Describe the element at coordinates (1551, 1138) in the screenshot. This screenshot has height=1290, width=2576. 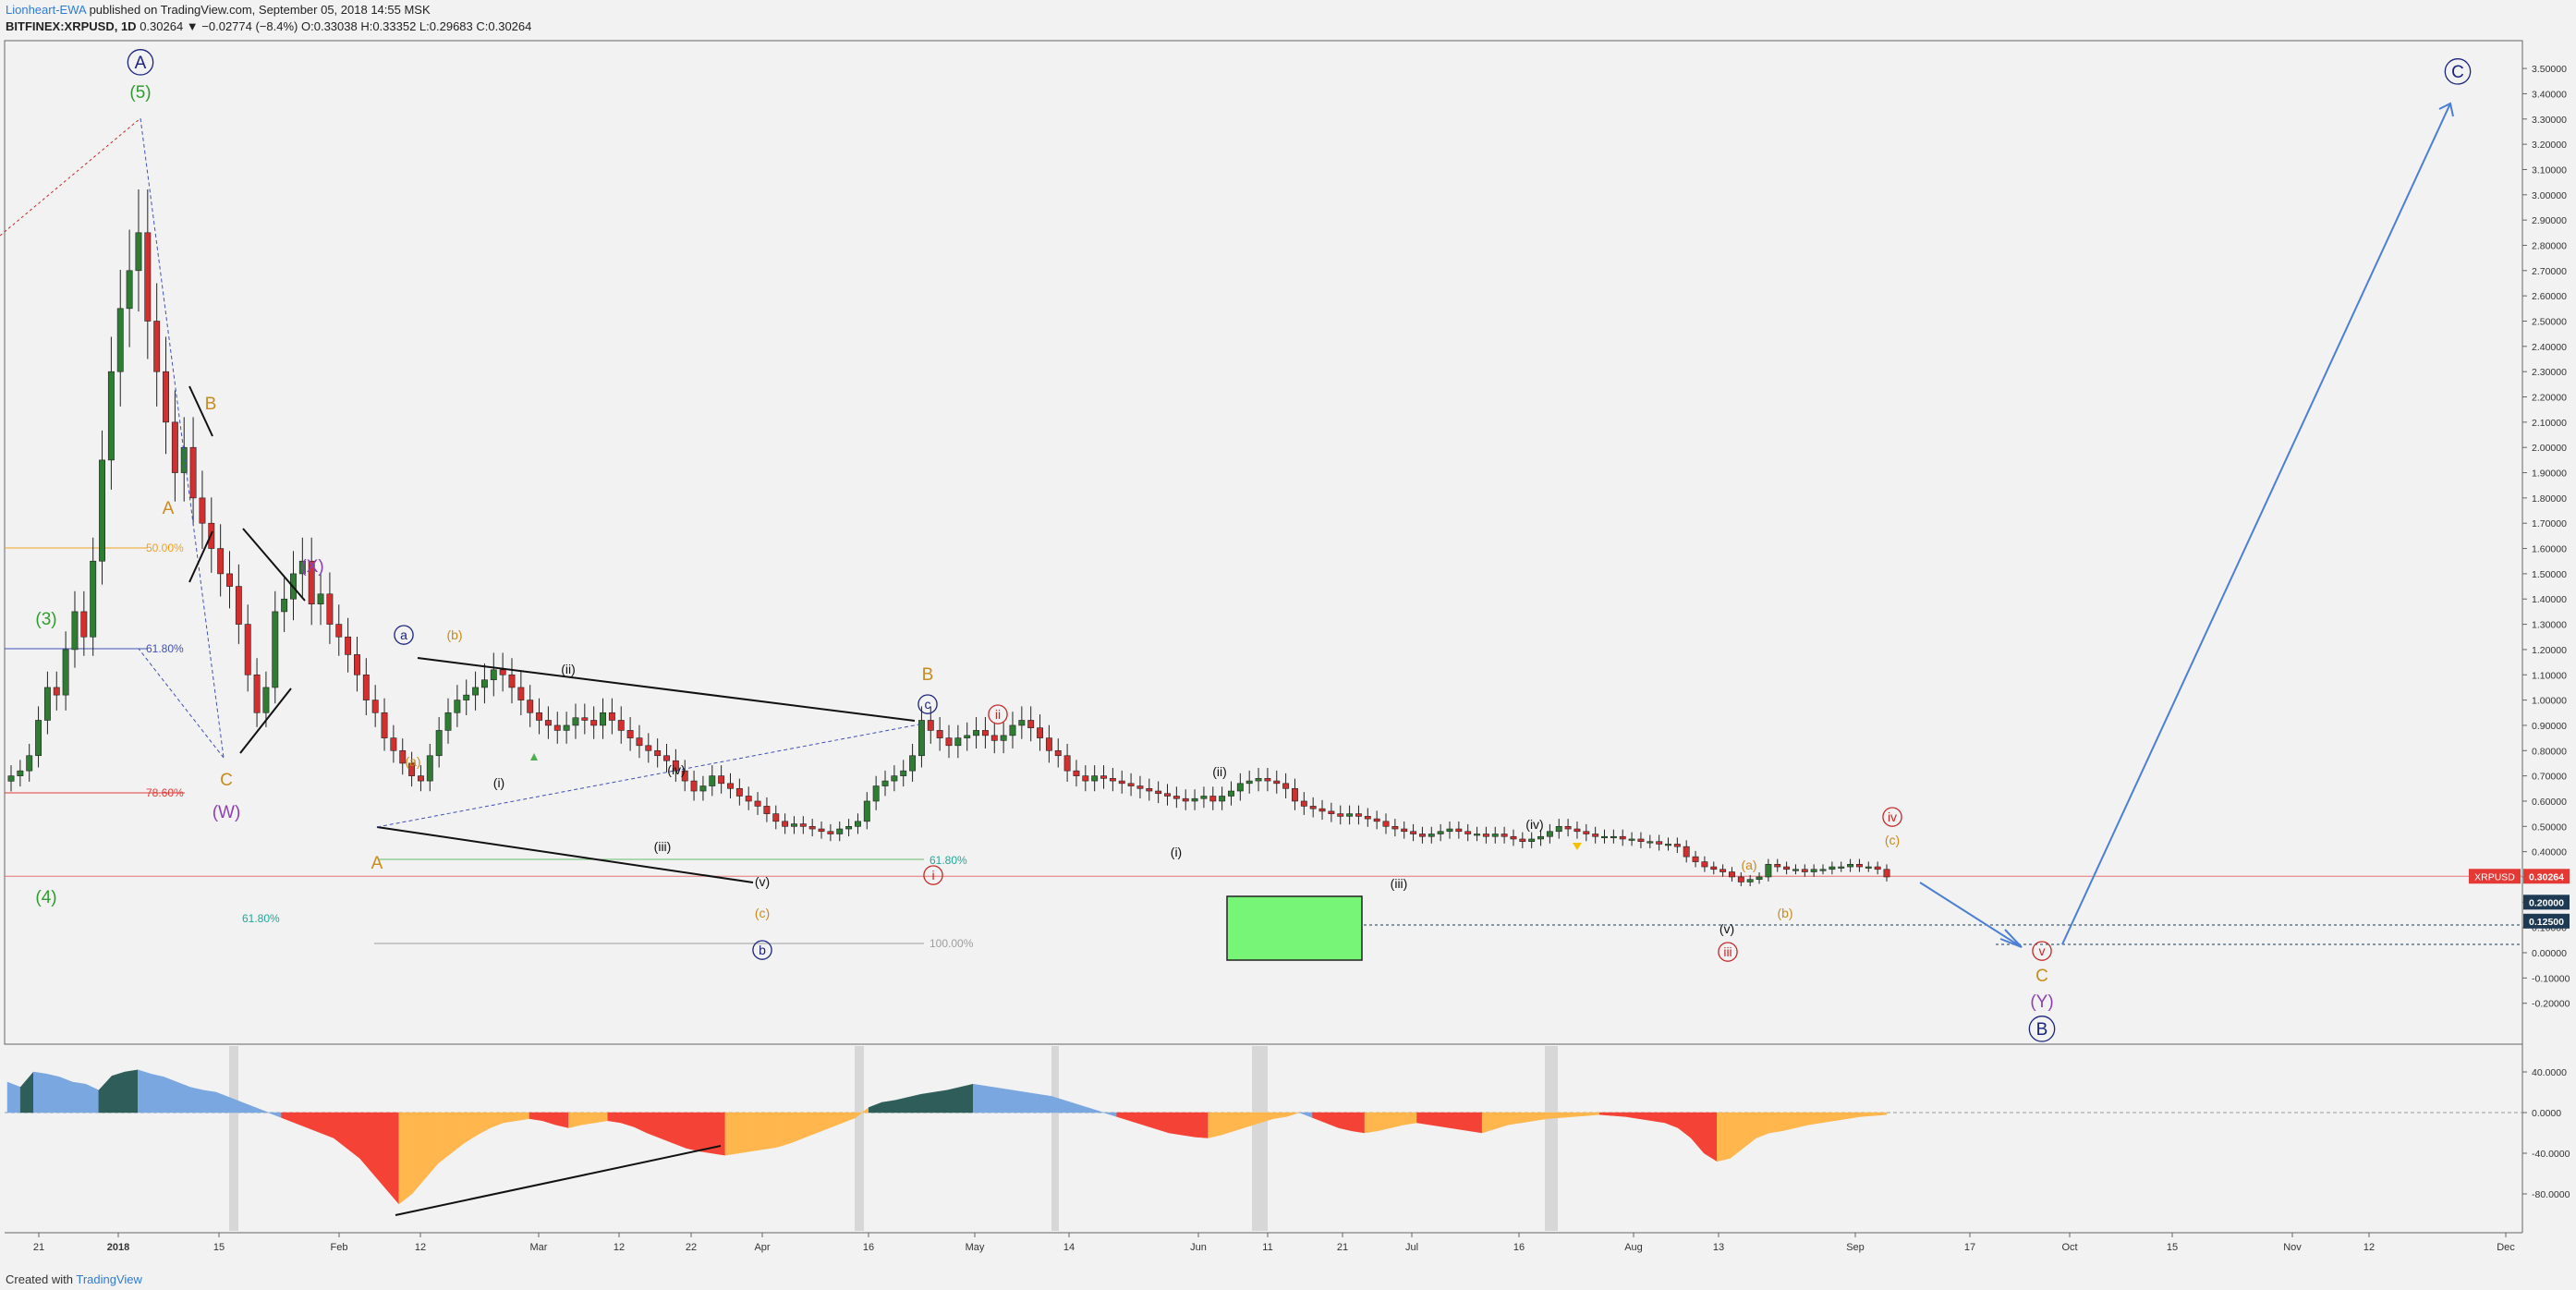
I see `osc-divergence-band` at that location.